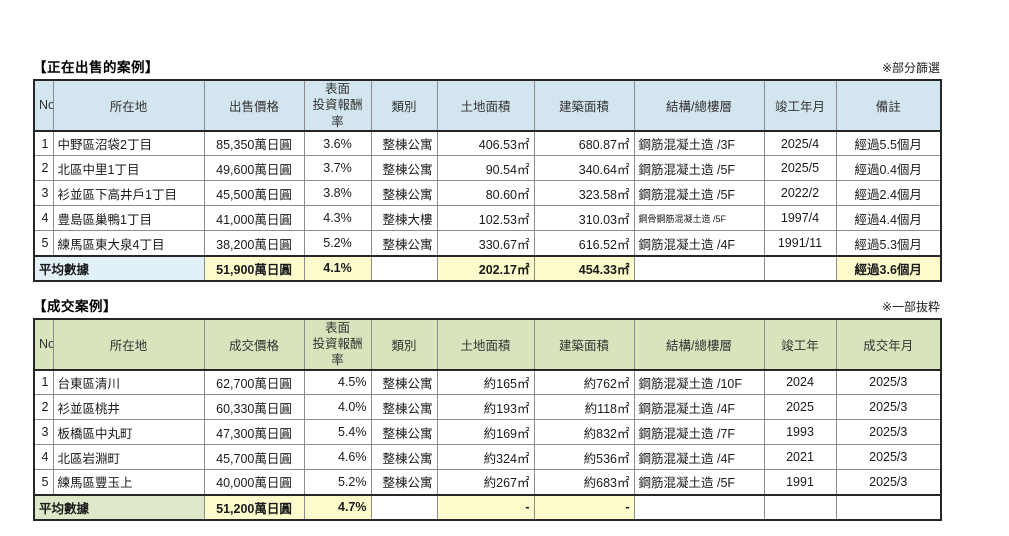 Image resolution: width=1009 pixels, height=536 pixels. Describe the element at coordinates (404, 506) in the screenshot. I see `average-type-empty` at that location.